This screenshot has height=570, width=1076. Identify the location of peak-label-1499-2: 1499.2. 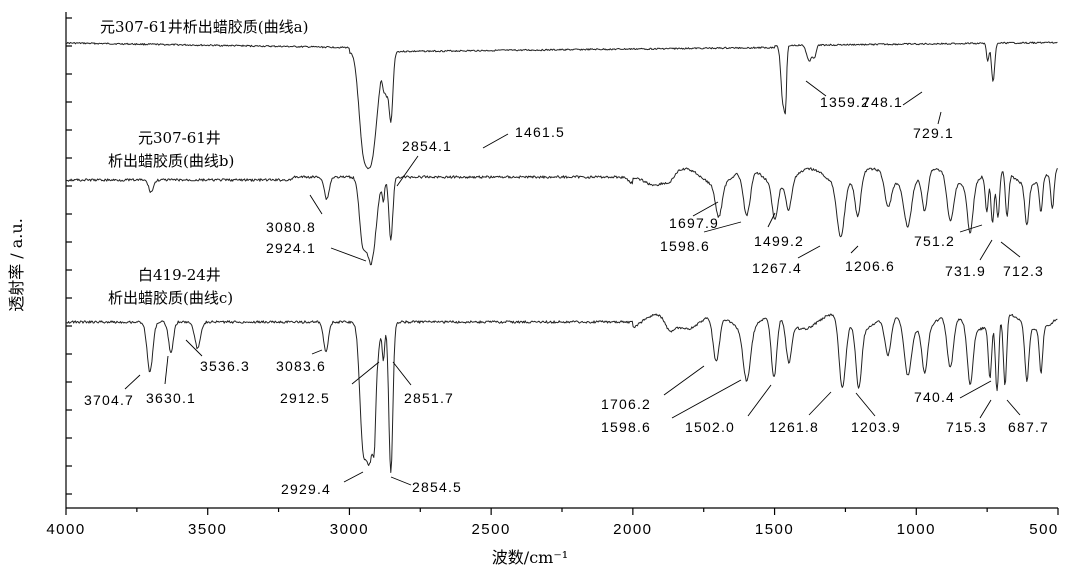
(779, 241).